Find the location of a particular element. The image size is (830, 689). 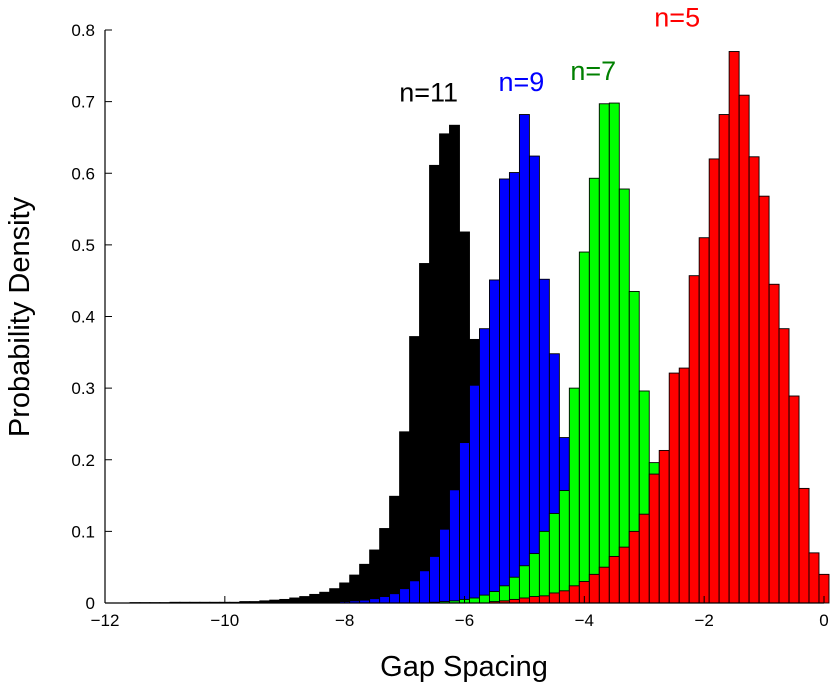

x-tick-label: −8 is located at coordinates (344, 620).